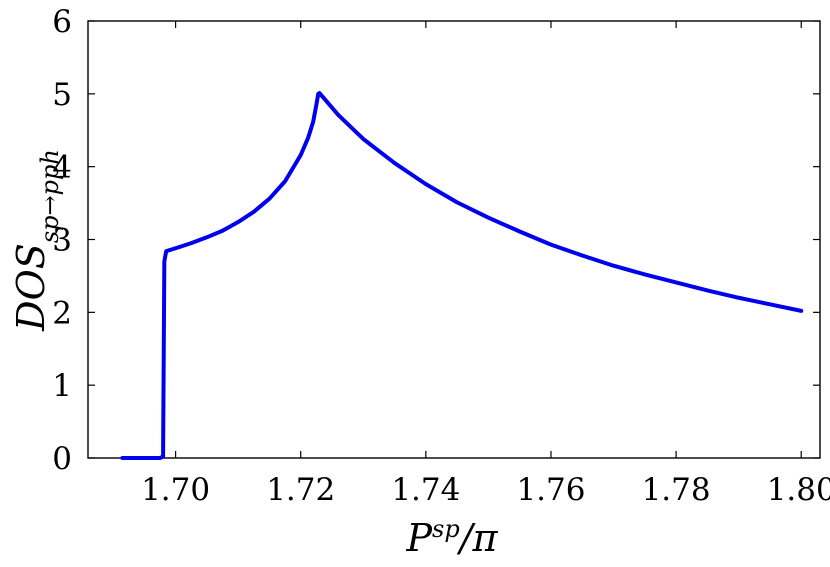  I want to click on y-tick-label: 4, so click(62, 168).